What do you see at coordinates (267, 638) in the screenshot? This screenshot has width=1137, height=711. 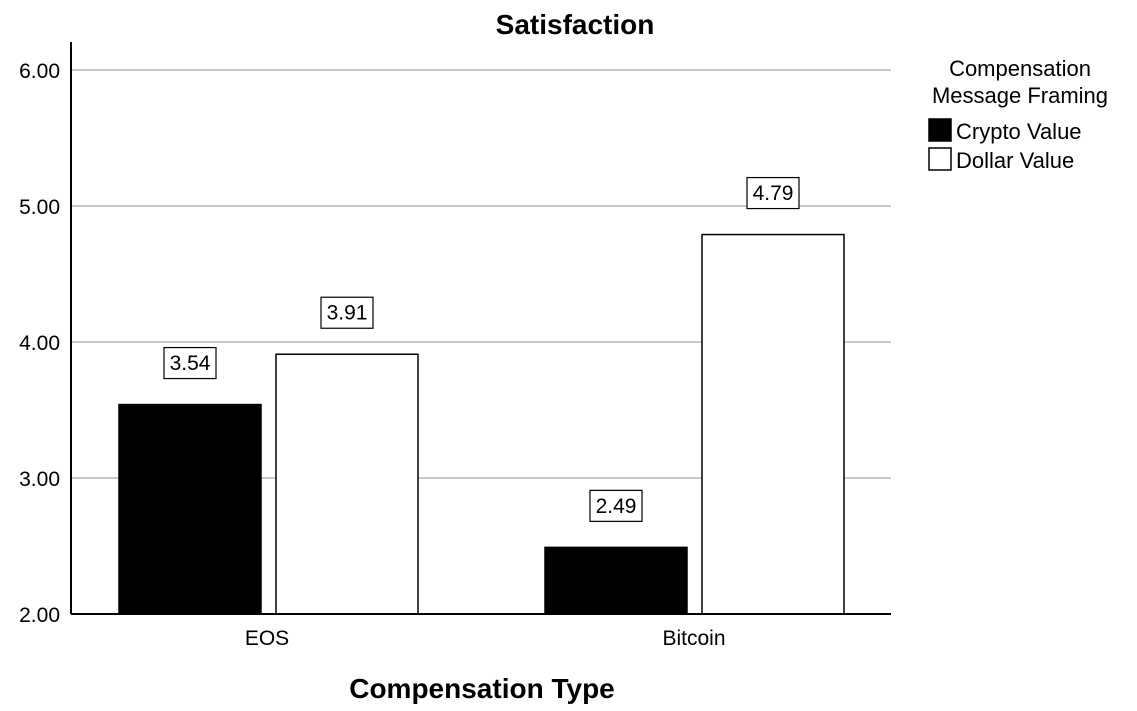 I see `x-tick-label: EOS` at bounding box center [267, 638].